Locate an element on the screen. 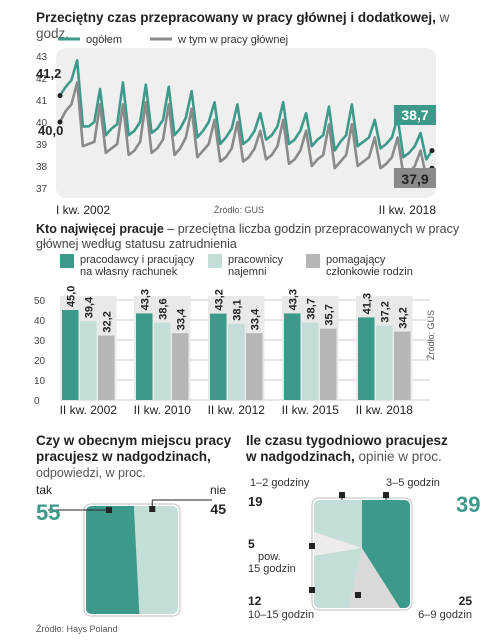 The height and width of the screenshot is (640, 480). category-label: II kw. 2015 is located at coordinates (311, 410).